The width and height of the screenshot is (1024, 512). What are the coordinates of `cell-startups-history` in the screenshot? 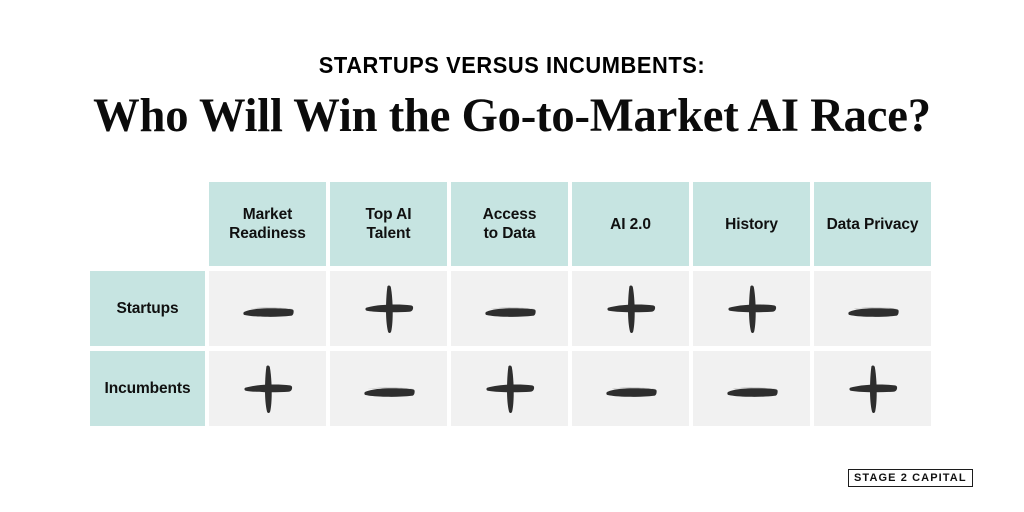 It's located at (751, 308).